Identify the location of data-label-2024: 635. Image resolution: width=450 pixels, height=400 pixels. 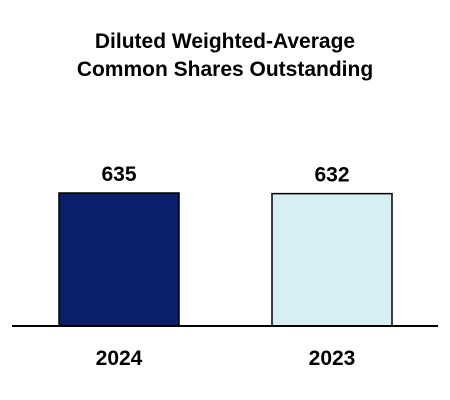
(118, 174).